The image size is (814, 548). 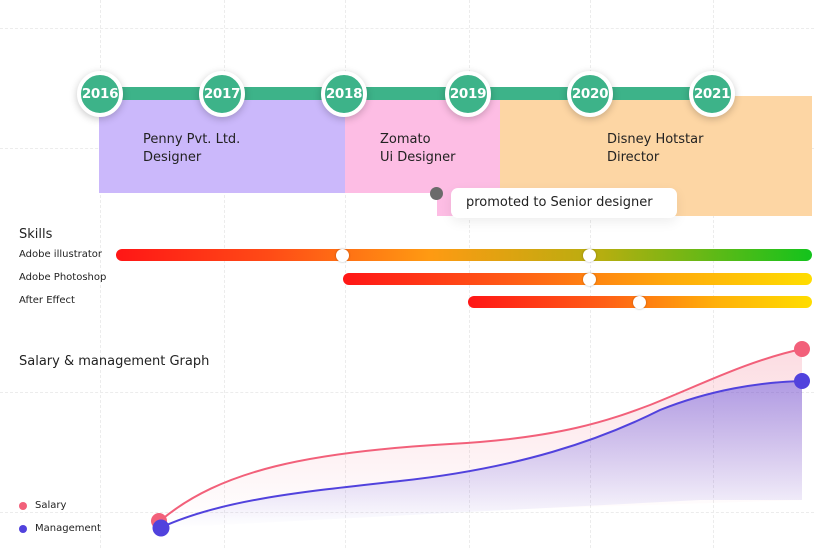 I want to click on skill-bar-illustrator, so click(x=464, y=255).